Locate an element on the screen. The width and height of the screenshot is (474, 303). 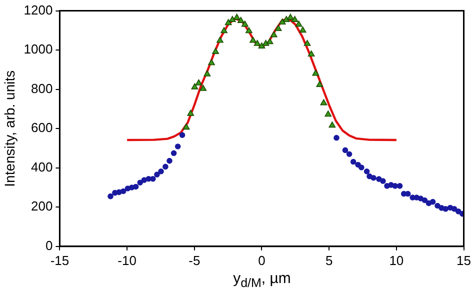
y-axis-title: Intensity, arb. units is located at coordinates (9, 128).